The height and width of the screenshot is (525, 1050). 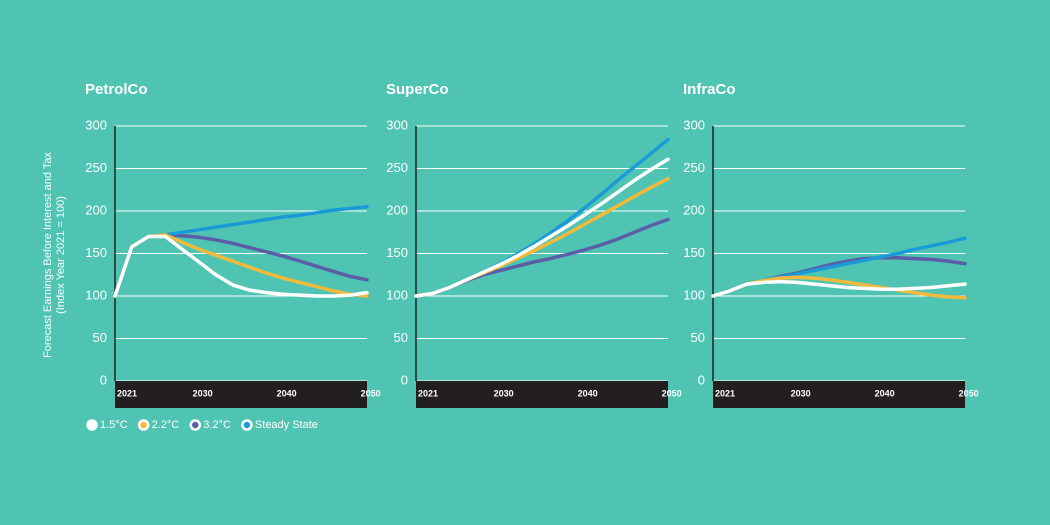 What do you see at coordinates (417, 89) in the screenshot?
I see `chart-title: SuperCo` at bounding box center [417, 89].